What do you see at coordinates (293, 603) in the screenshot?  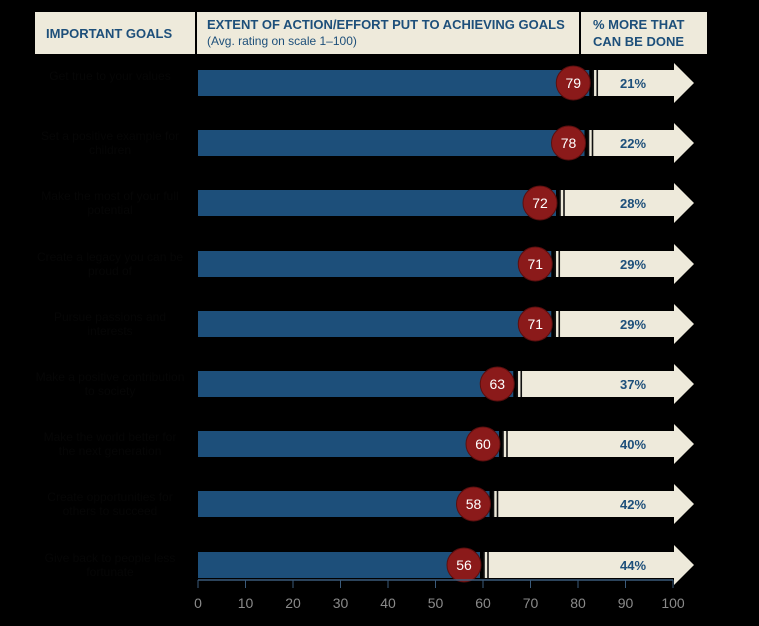 I see `x-tick-label: 20` at bounding box center [293, 603].